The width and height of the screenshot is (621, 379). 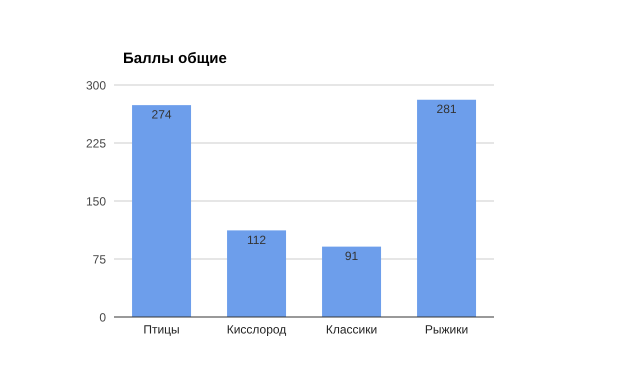 What do you see at coordinates (96, 85) in the screenshot?
I see `y-tick-label: 300` at bounding box center [96, 85].